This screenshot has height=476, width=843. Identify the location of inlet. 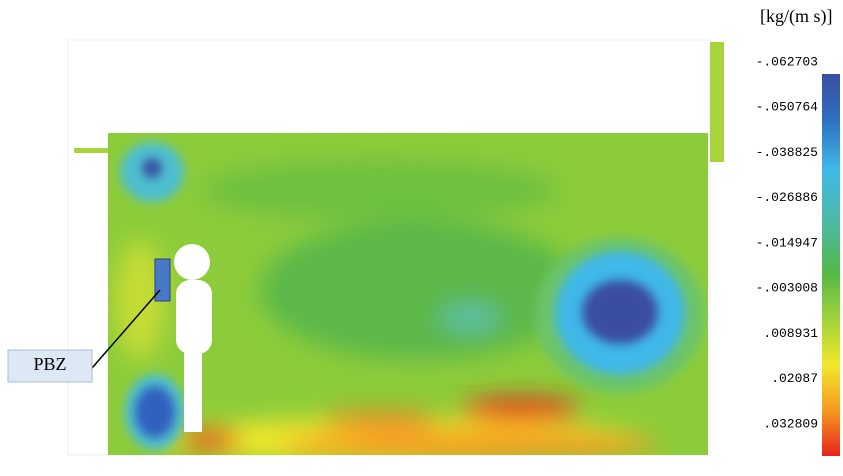
(92, 150).